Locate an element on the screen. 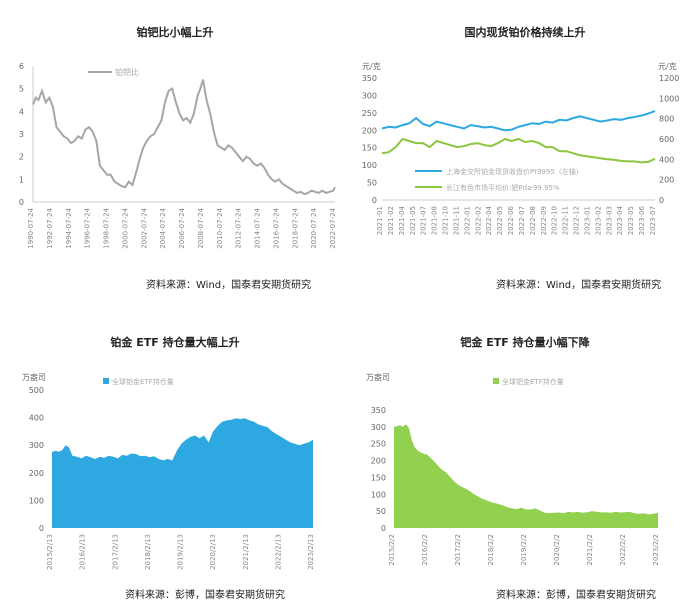 Image resolution: width=700 pixels, height=608 pixels. left-axis-unit: 元/克 is located at coordinates (371, 66).